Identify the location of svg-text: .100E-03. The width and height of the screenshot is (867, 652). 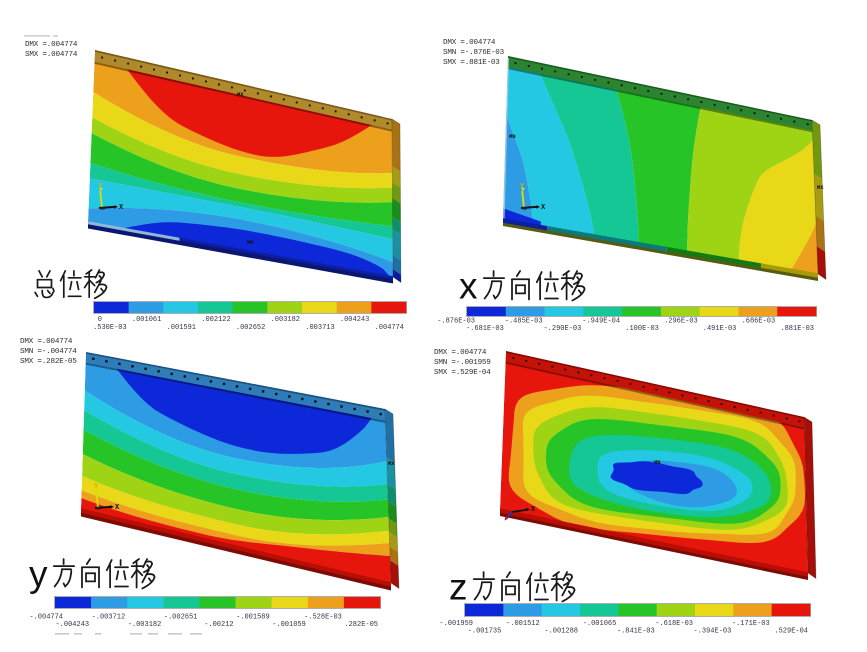
(642, 329).